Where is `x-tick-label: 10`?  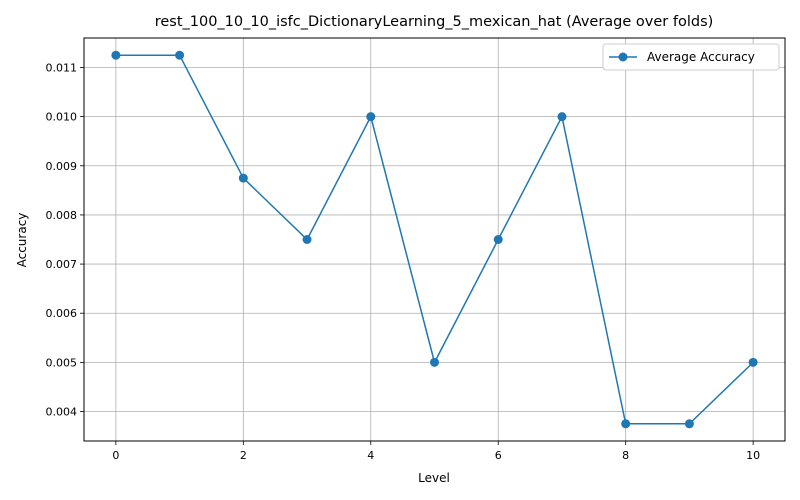 x-tick-label: 10 is located at coordinates (753, 455).